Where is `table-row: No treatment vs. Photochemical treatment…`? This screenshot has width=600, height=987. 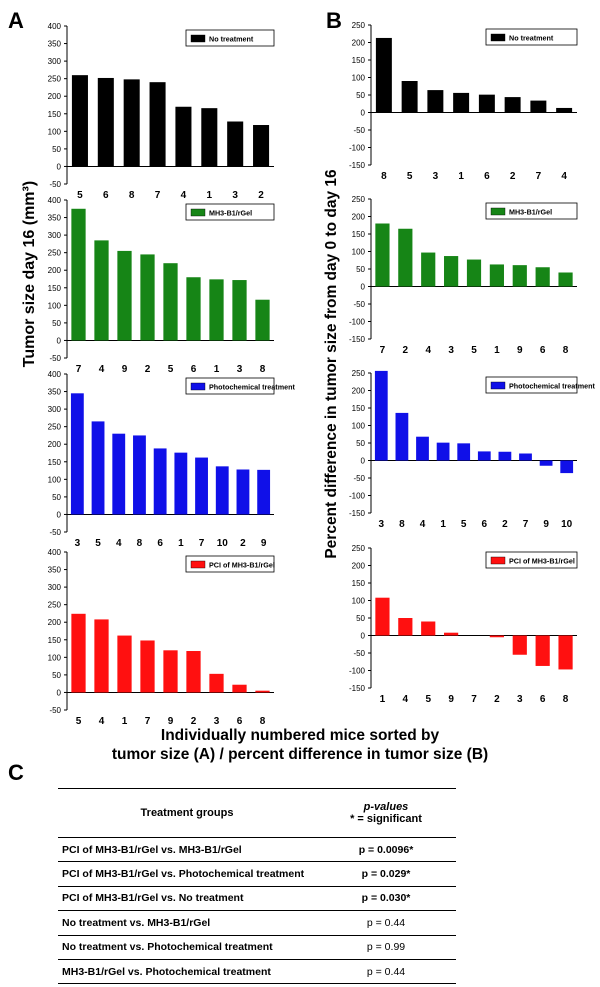 table-row: No treatment vs. Photochemical treatment… is located at coordinates (257, 947).